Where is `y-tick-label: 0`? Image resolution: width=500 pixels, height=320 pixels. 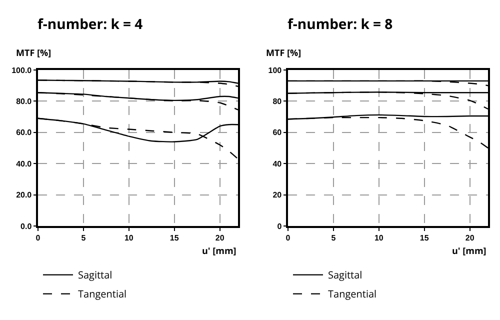
y-tick-label: 0 is located at coordinates (279, 226).